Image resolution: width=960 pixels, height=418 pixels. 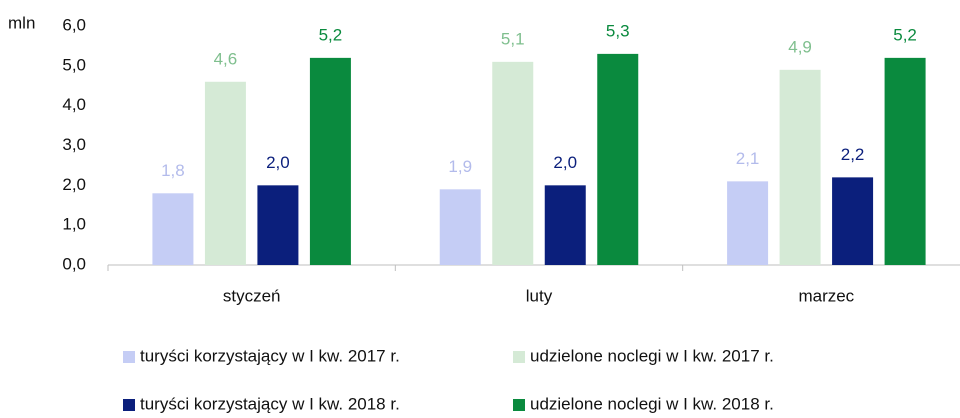 What do you see at coordinates (270, 355) in the screenshot?
I see `legend-label: turyści korzystający w I kw. 2017 r.` at bounding box center [270, 355].